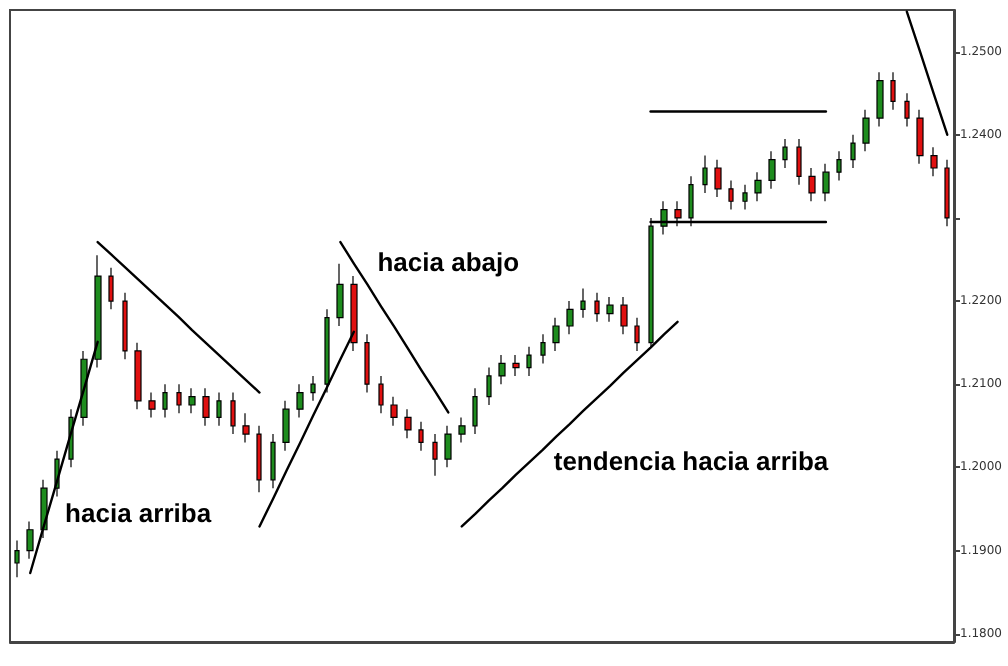 This screenshot has width=1008, height=666. Describe the element at coordinates (448, 261) in the screenshot. I see `annotation: hacia abajo` at that location.